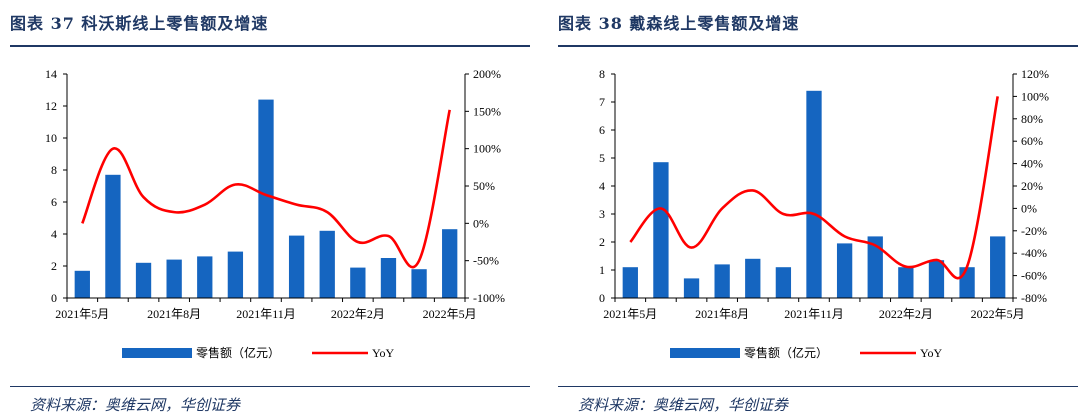  Describe the element at coordinates (1032, 164) in the screenshot. I see `right-tick-label: 40%` at that location.